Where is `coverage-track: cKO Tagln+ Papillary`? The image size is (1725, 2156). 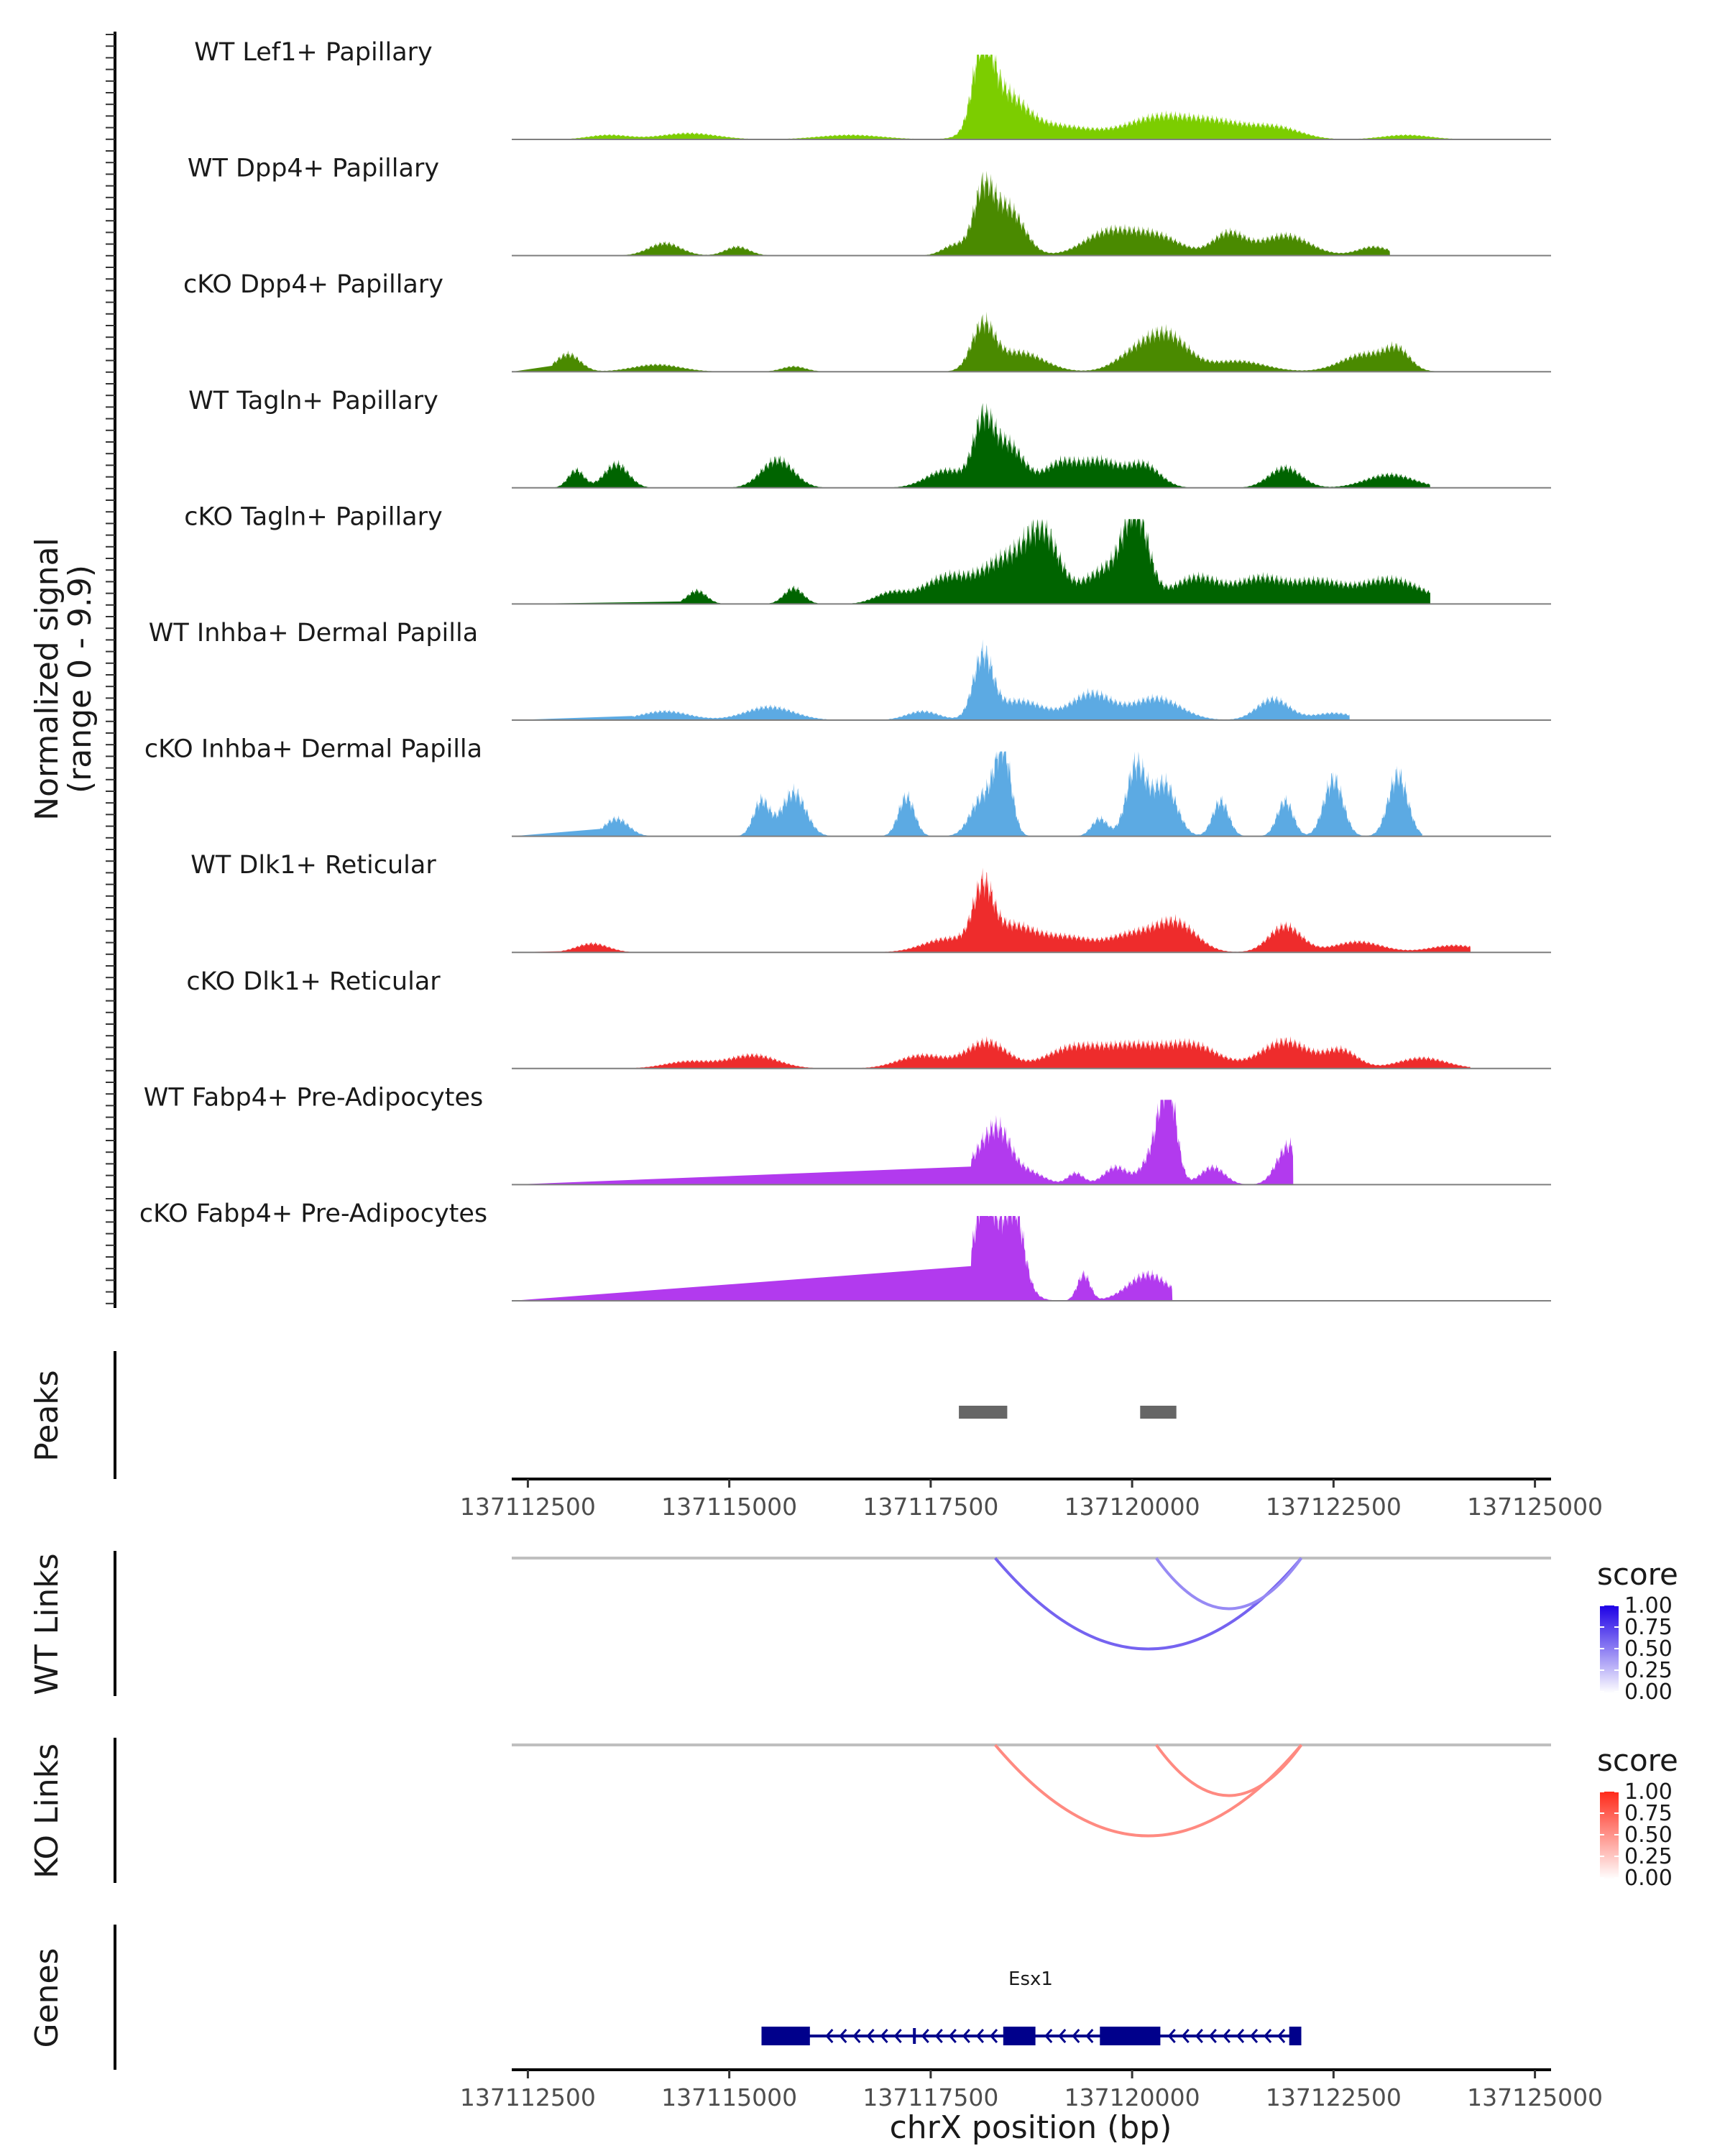
coverage-track: cKO Tagln+ Papillary is located at coordinates (867, 553).